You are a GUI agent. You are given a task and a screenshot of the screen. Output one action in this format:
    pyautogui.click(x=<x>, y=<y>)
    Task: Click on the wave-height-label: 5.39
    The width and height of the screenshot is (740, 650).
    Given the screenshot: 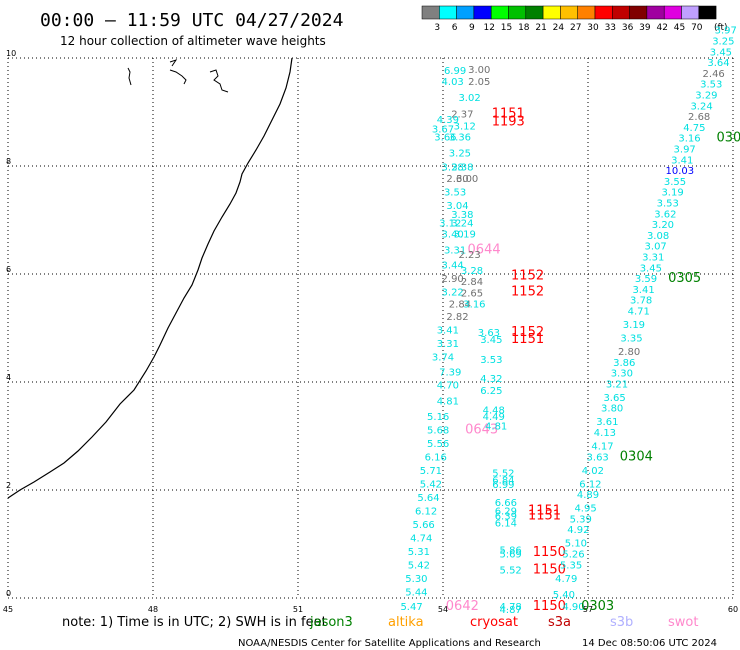 What is the action you would take?
    pyautogui.click(x=581, y=519)
    